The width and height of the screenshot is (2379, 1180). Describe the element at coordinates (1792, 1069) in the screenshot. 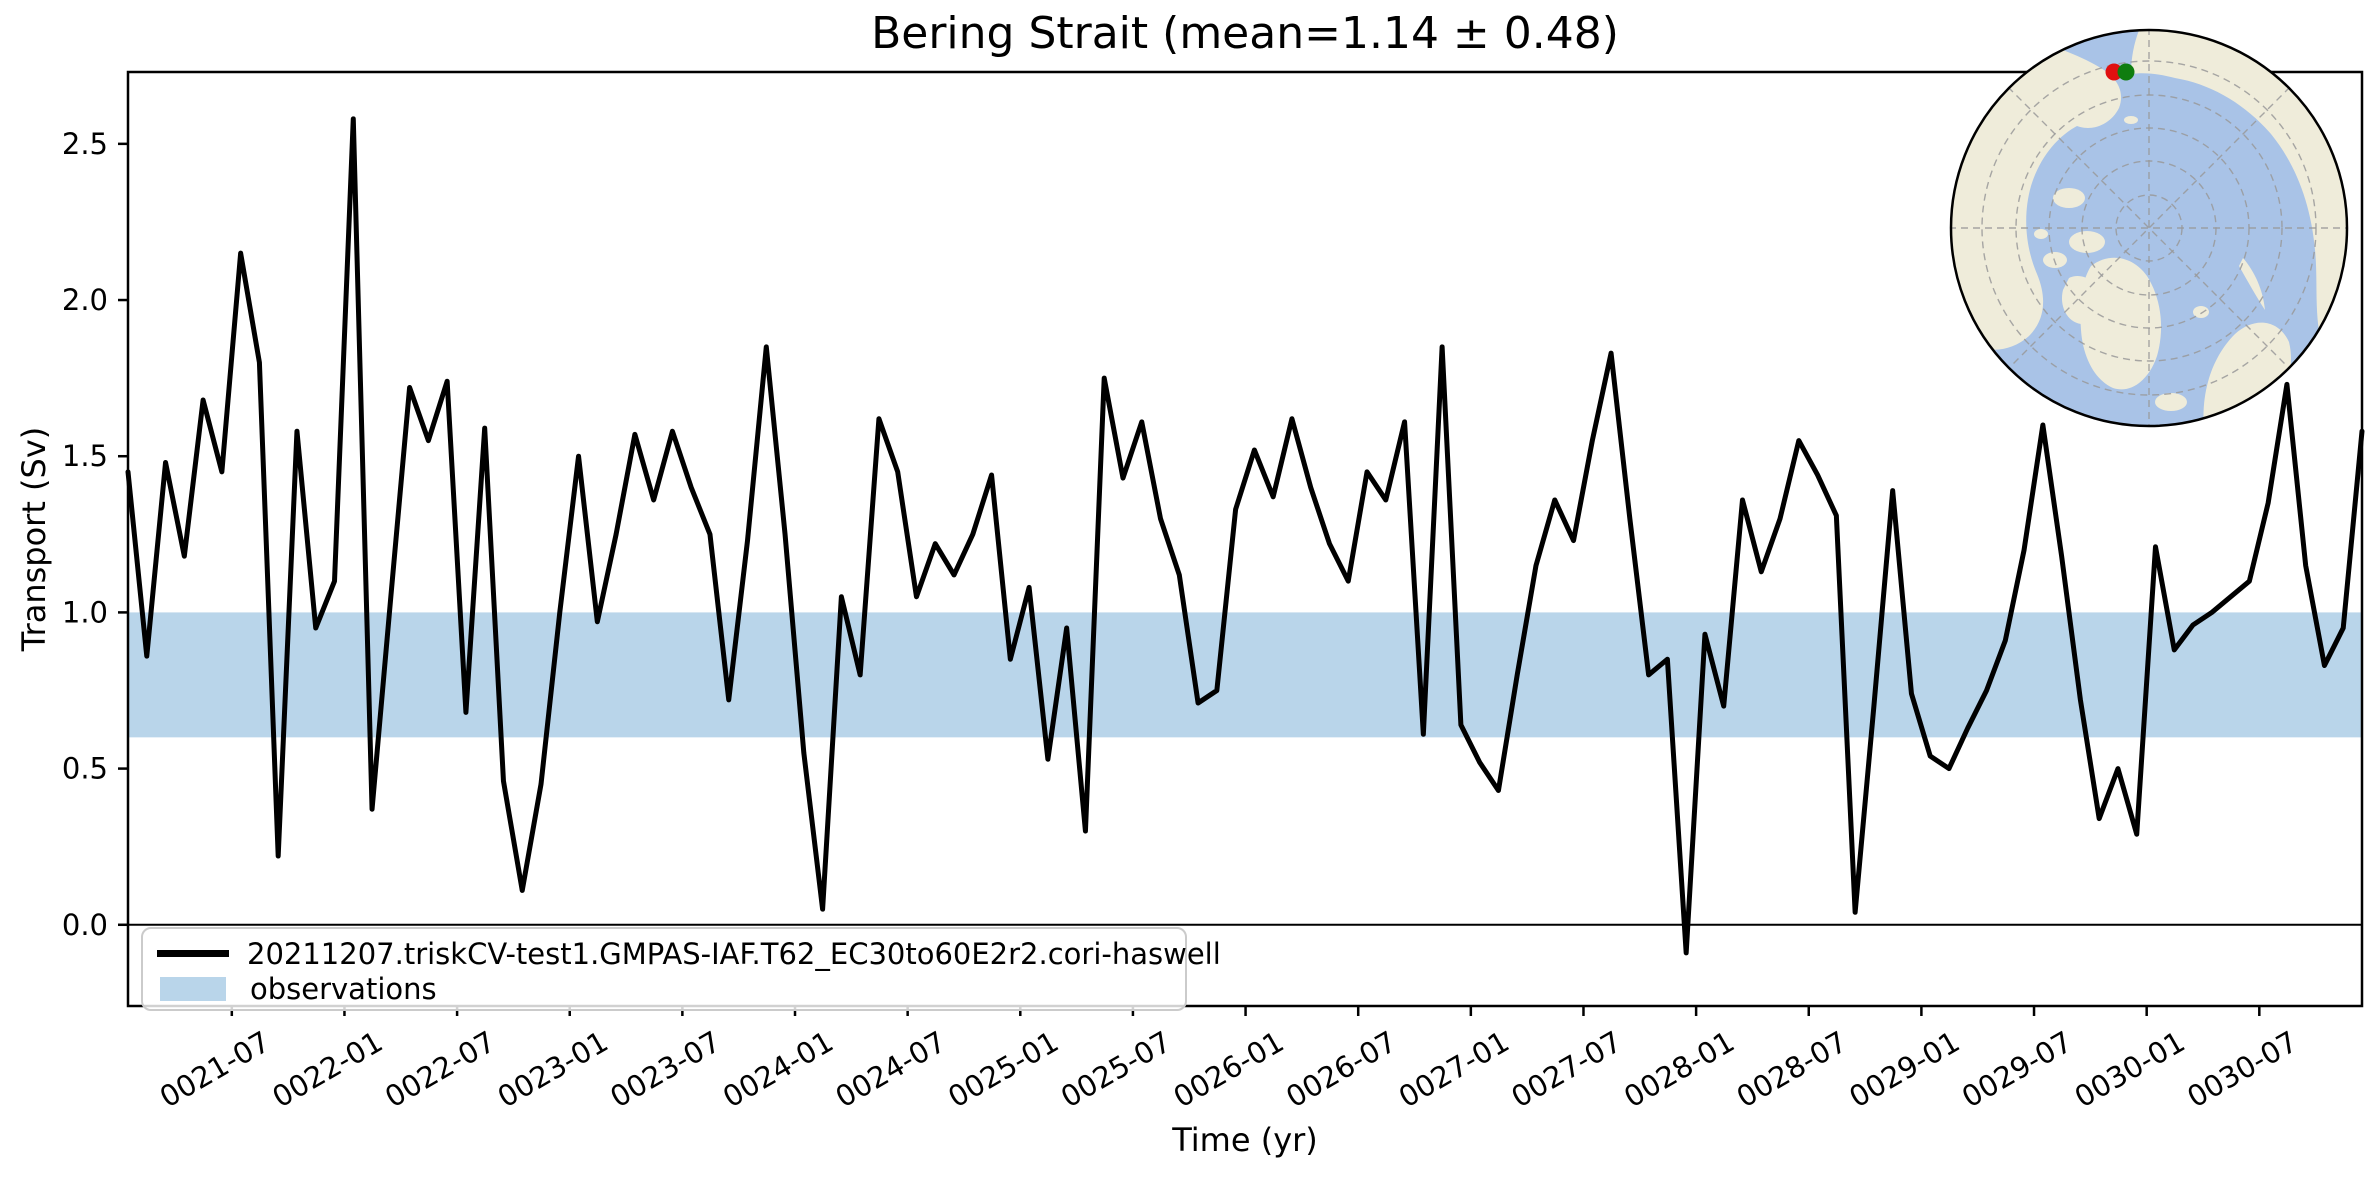

I see `x-tick-label: 0028-07` at that location.